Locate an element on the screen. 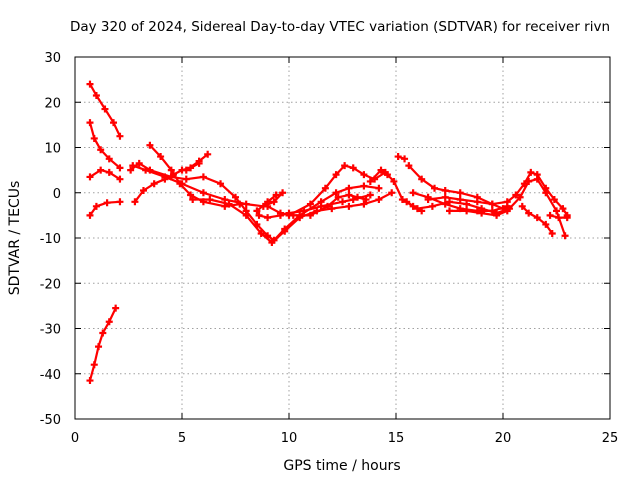 The image size is (640, 480). y-tick-label: 0 is located at coordinates (57, 194).